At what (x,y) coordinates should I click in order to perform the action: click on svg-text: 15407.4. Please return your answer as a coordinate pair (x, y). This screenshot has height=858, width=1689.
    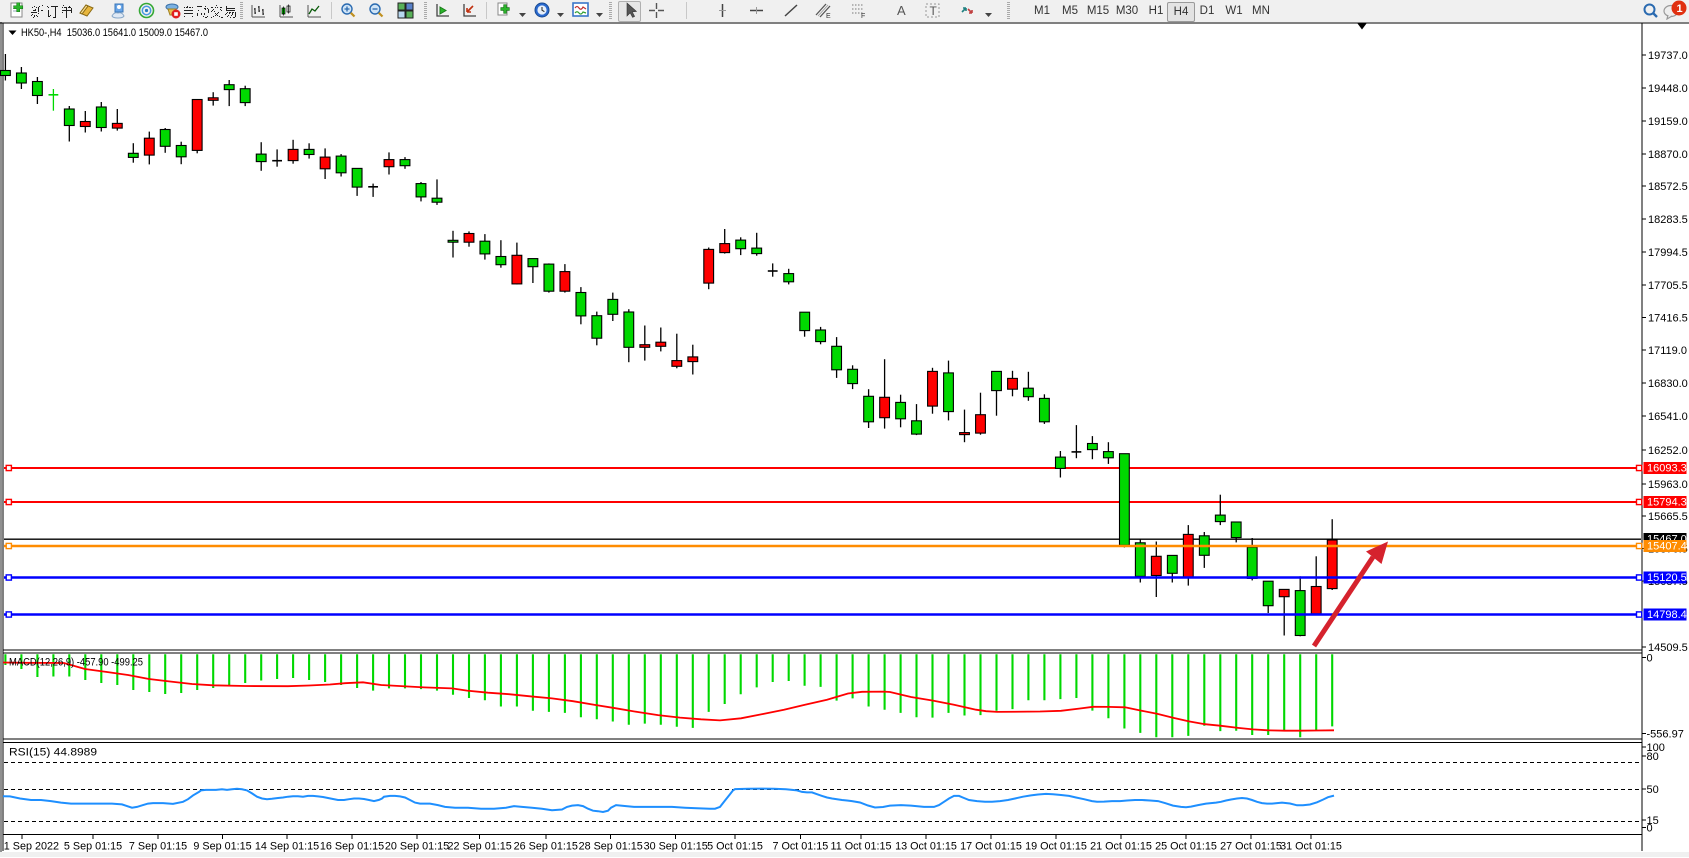
    Looking at the image, I should click on (1667, 547).